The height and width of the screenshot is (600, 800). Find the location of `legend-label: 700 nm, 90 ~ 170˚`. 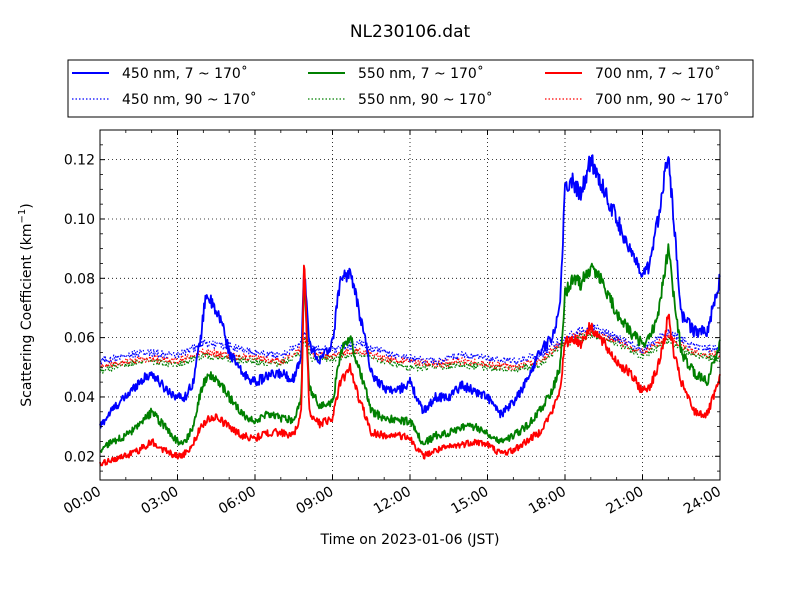

legend-label: 700 nm, 90 ~ 170˚ is located at coordinates (662, 99).